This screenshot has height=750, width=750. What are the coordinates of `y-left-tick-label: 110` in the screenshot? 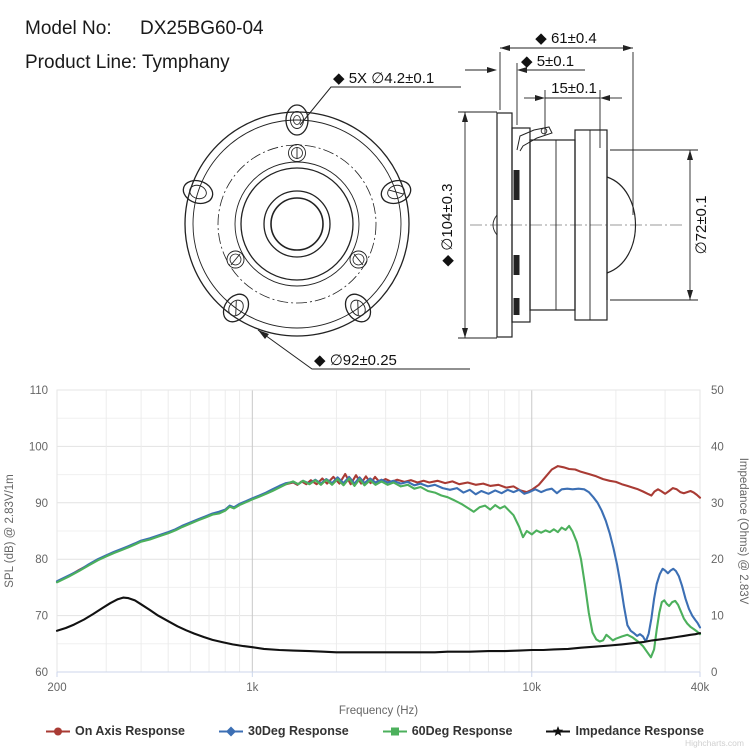 It's located at (39, 391).